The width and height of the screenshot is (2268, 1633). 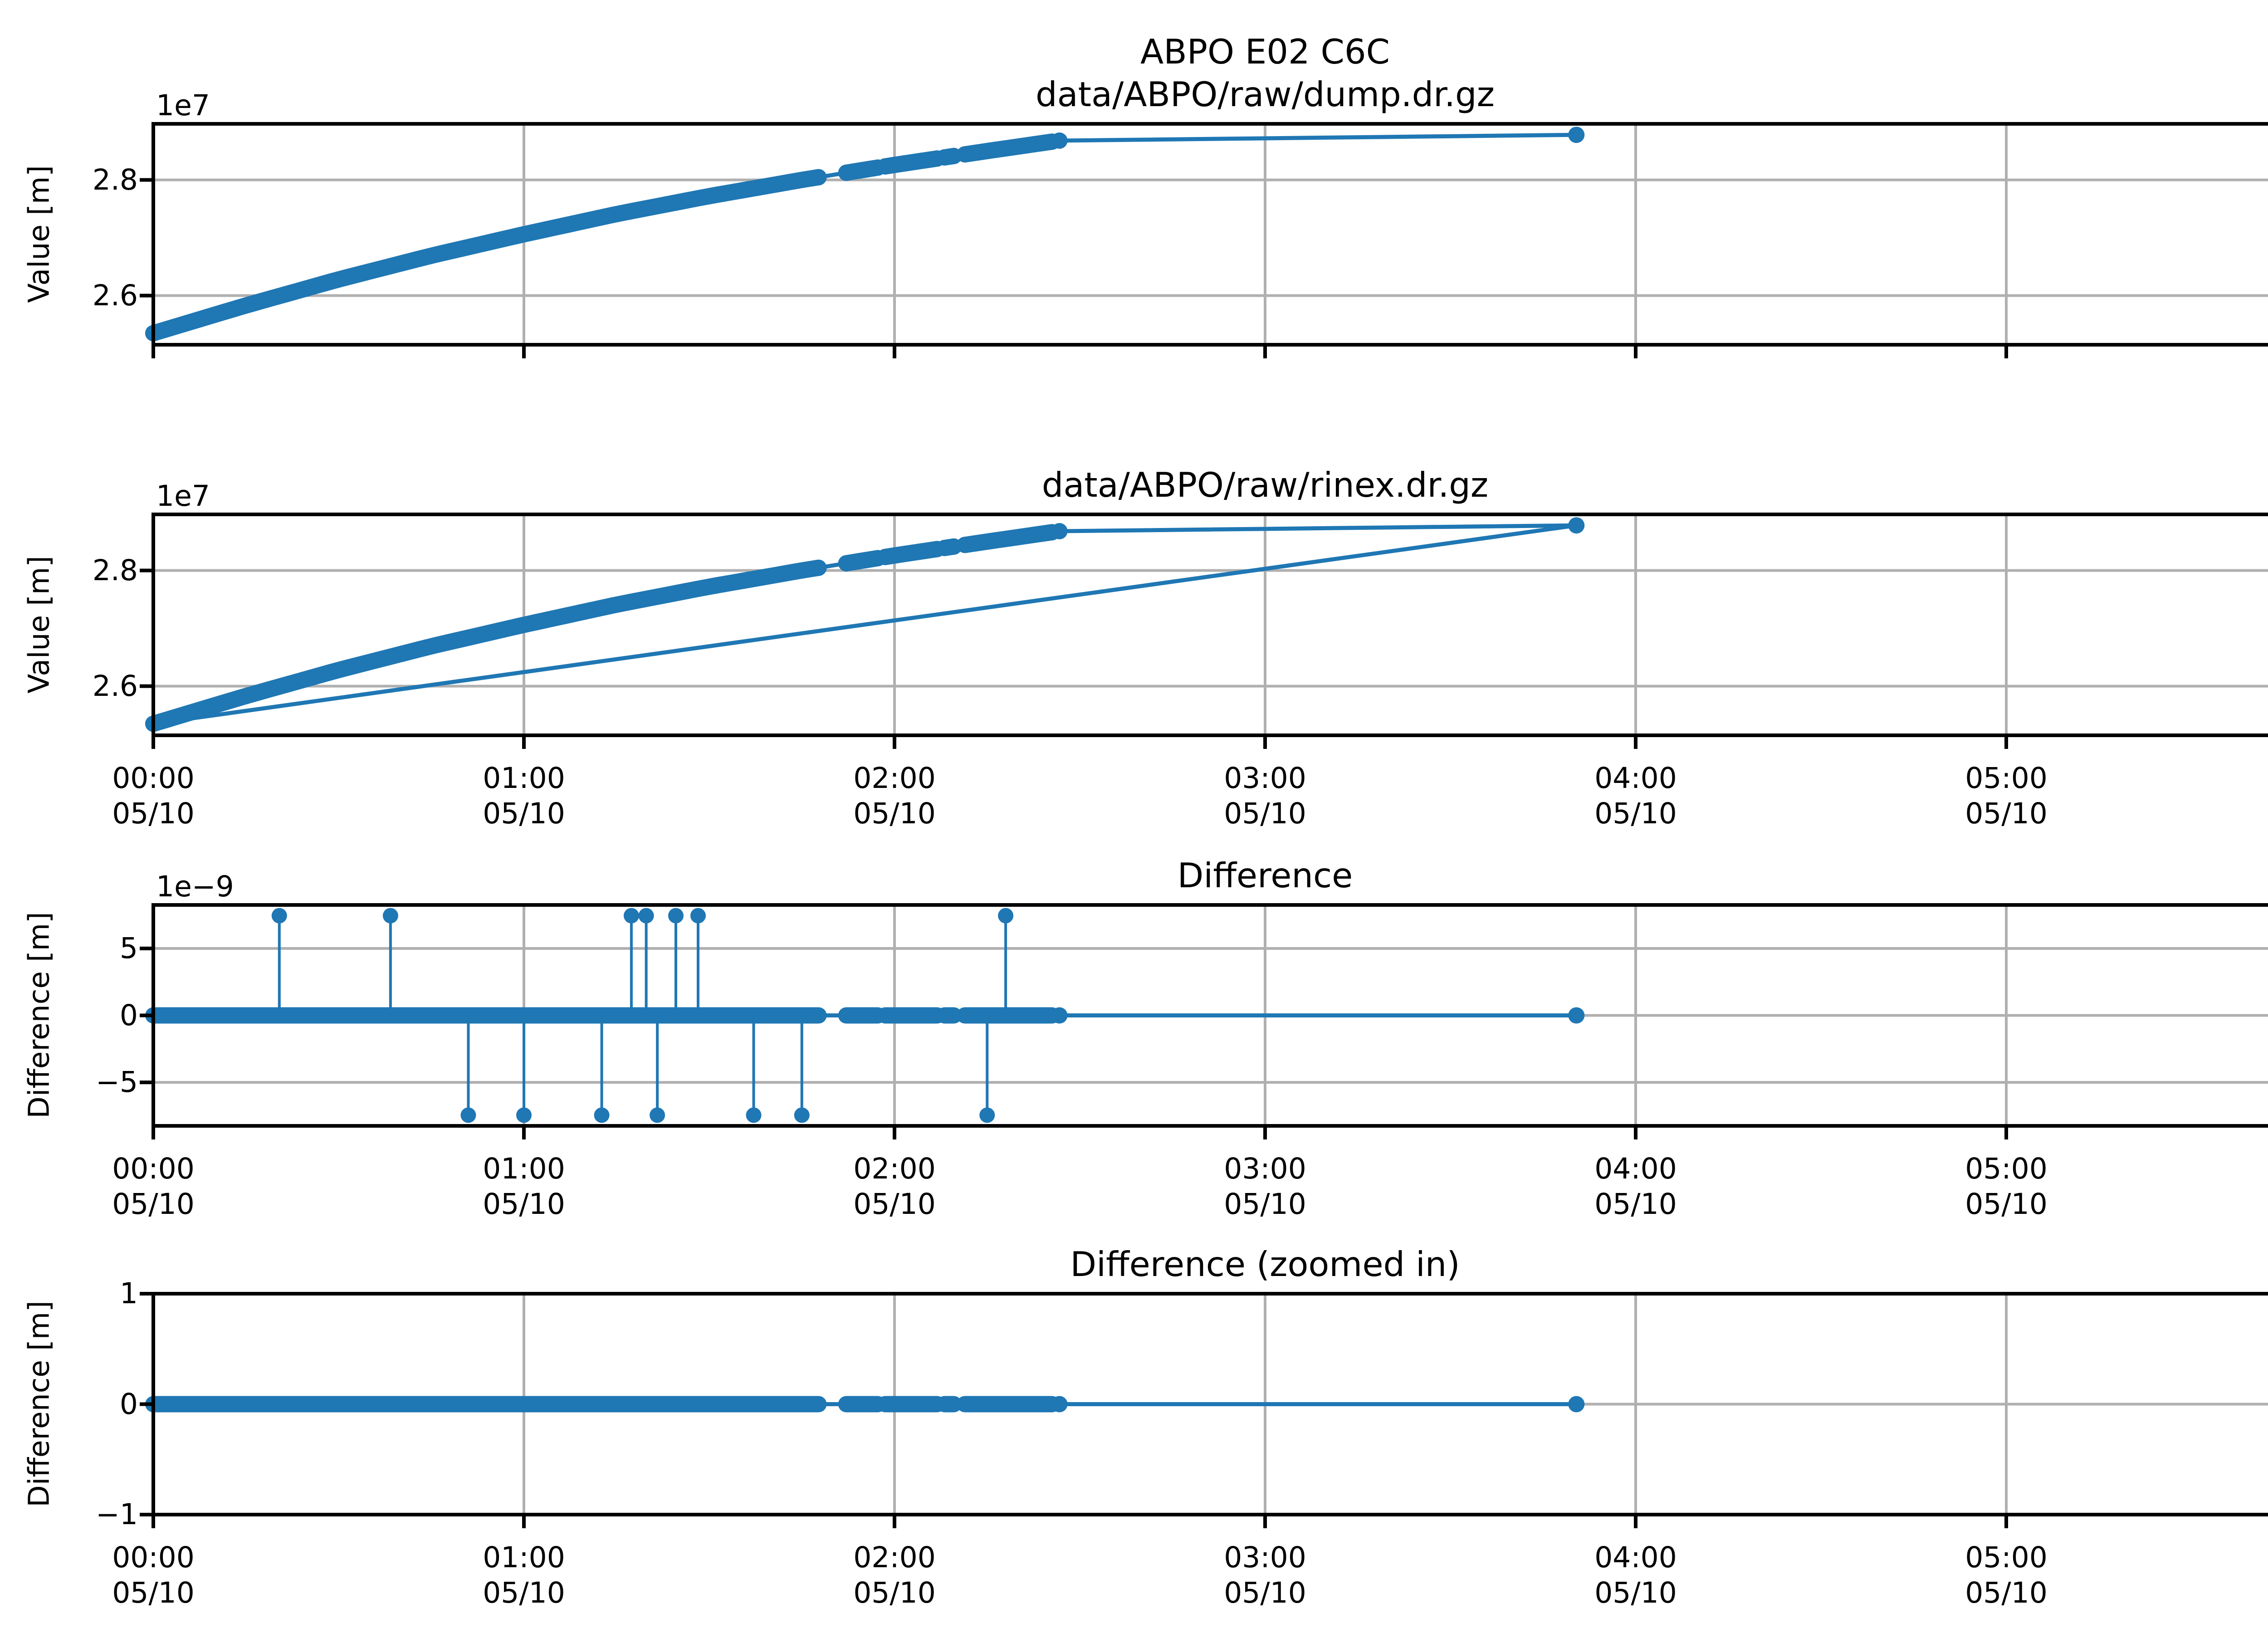 I want to click on plot2-y-offset-text: 1e7, so click(x=183, y=496).